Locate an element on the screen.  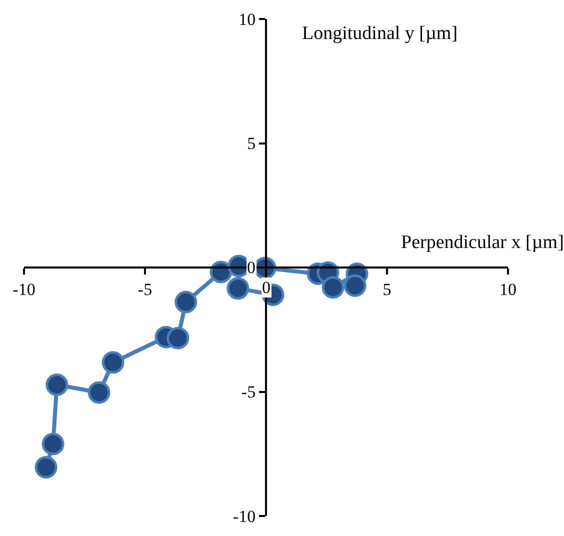
x-tick-label: -5 is located at coordinates (145, 289).